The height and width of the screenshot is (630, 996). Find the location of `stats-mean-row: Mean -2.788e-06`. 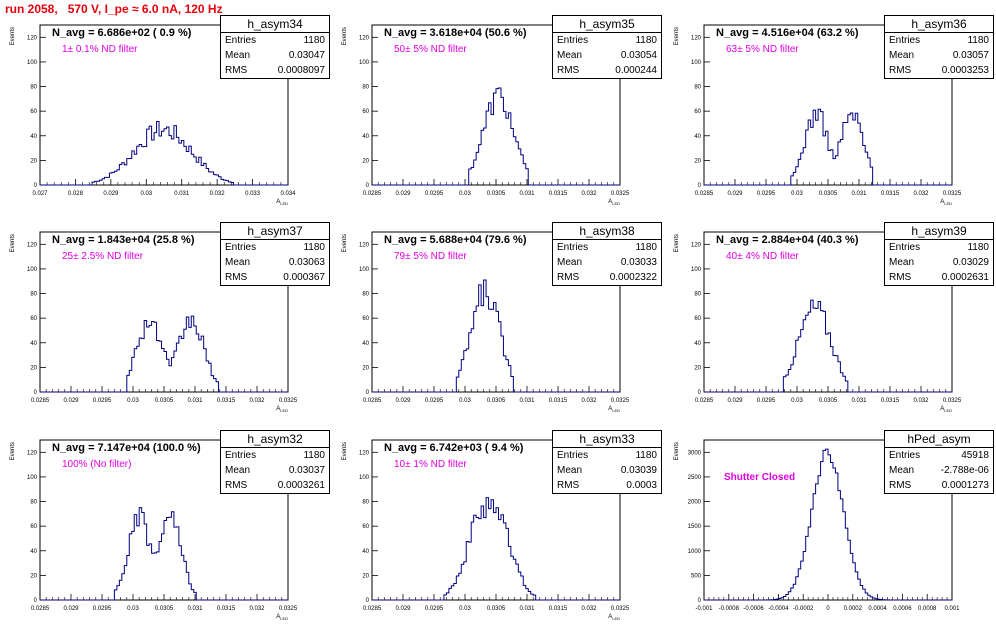

stats-mean-row: Mean -2.788e-06 is located at coordinates (939, 470).